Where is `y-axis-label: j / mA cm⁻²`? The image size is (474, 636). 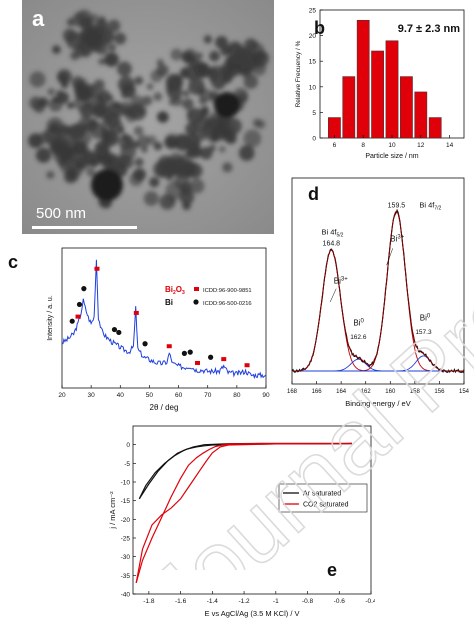 y-axis-label: j / mA cm⁻² is located at coordinates (112, 510).